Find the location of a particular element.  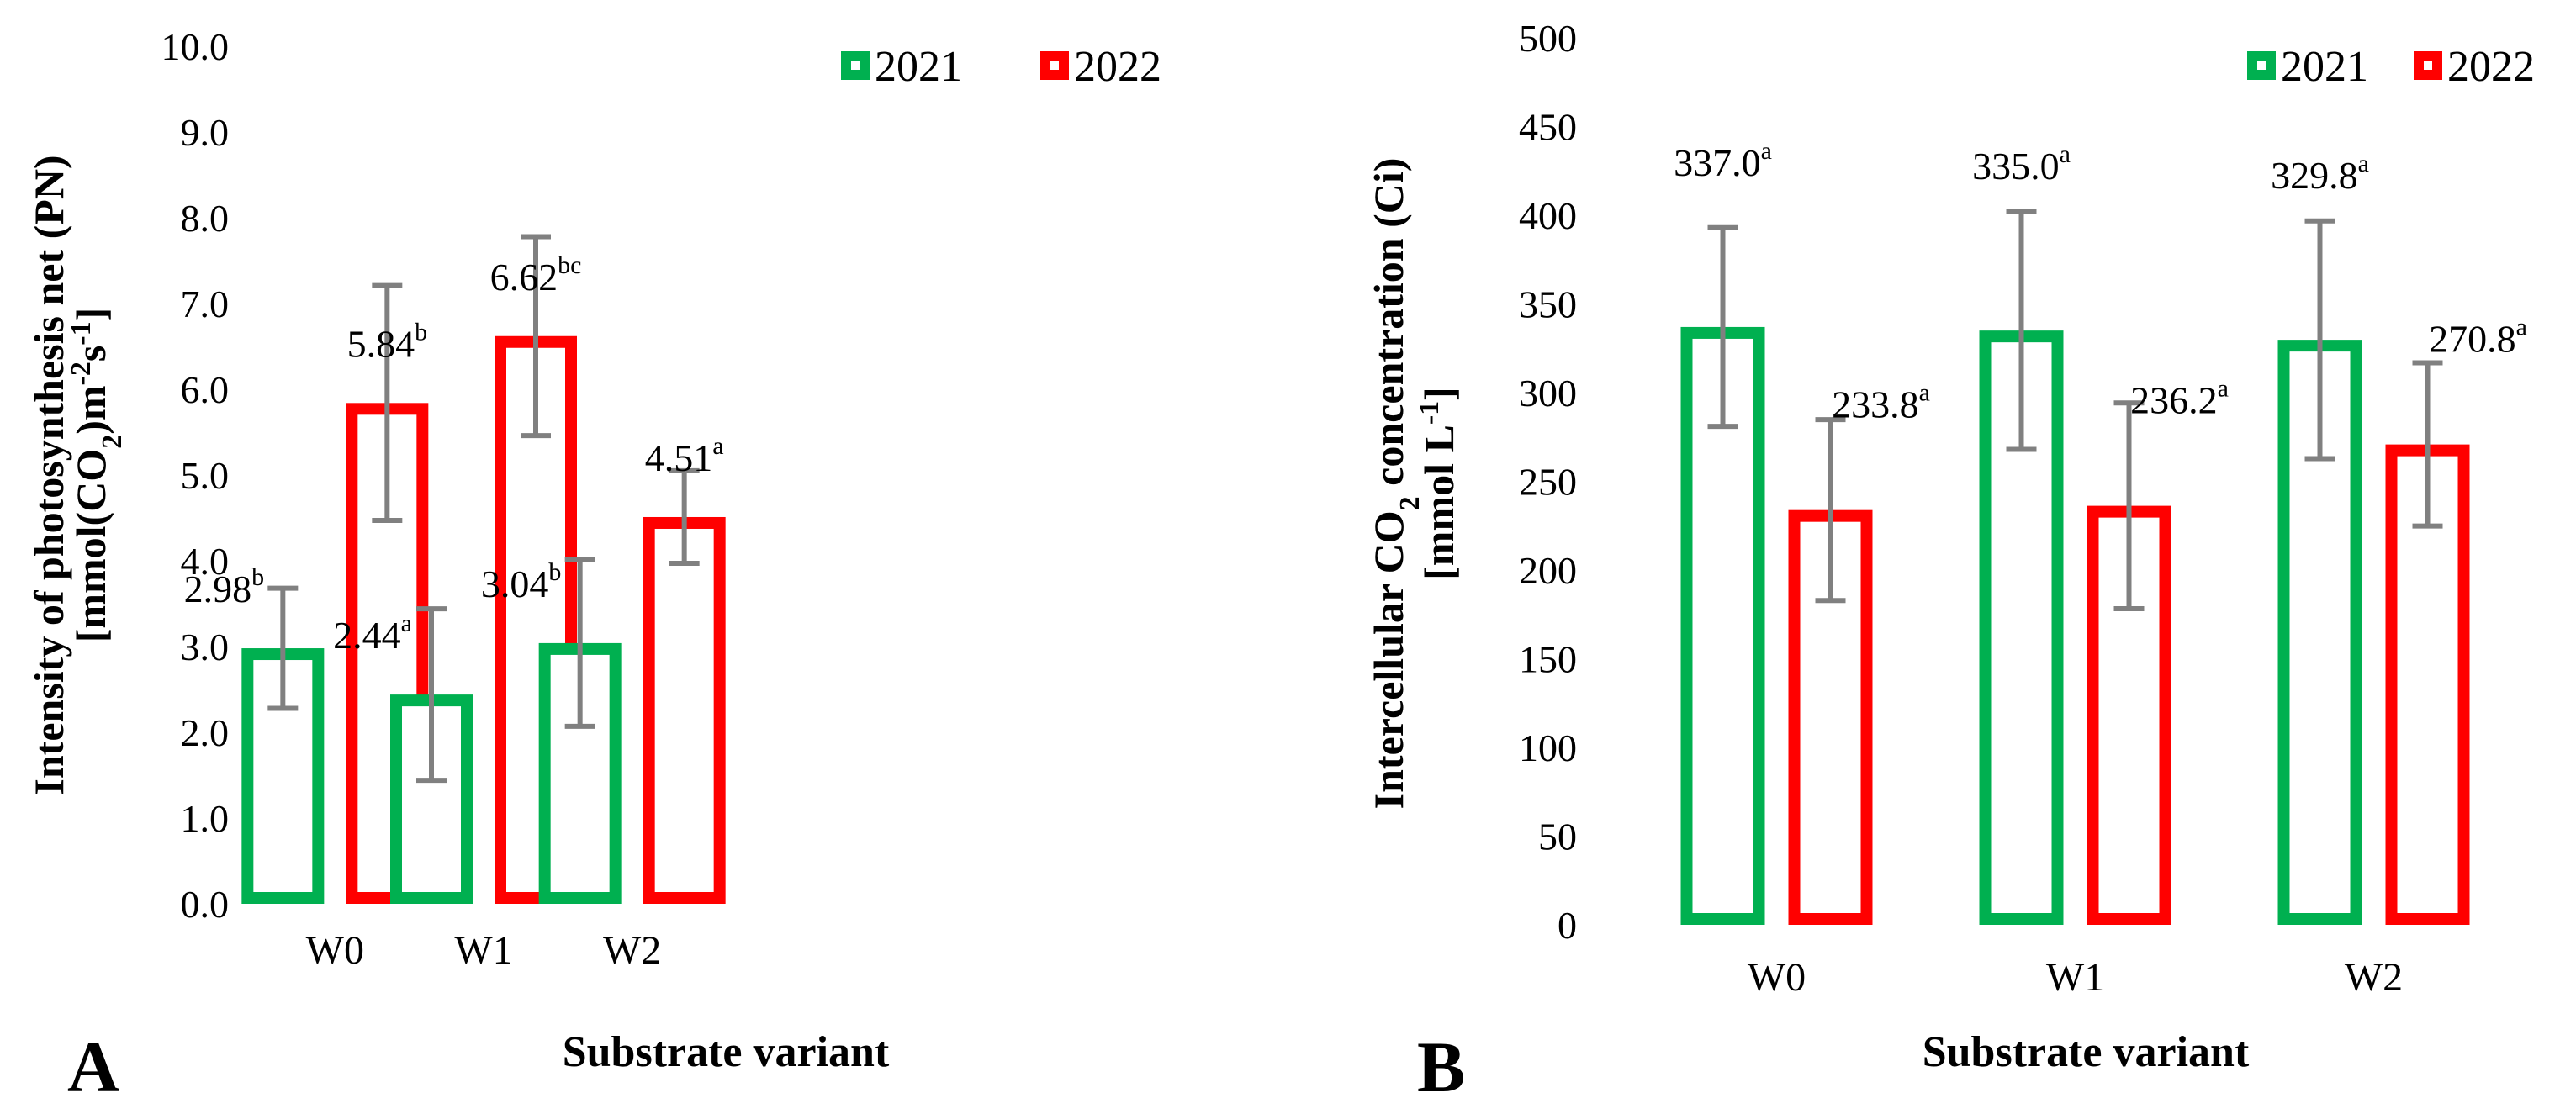

y-tick-label: 10.0 is located at coordinates (195, 46).